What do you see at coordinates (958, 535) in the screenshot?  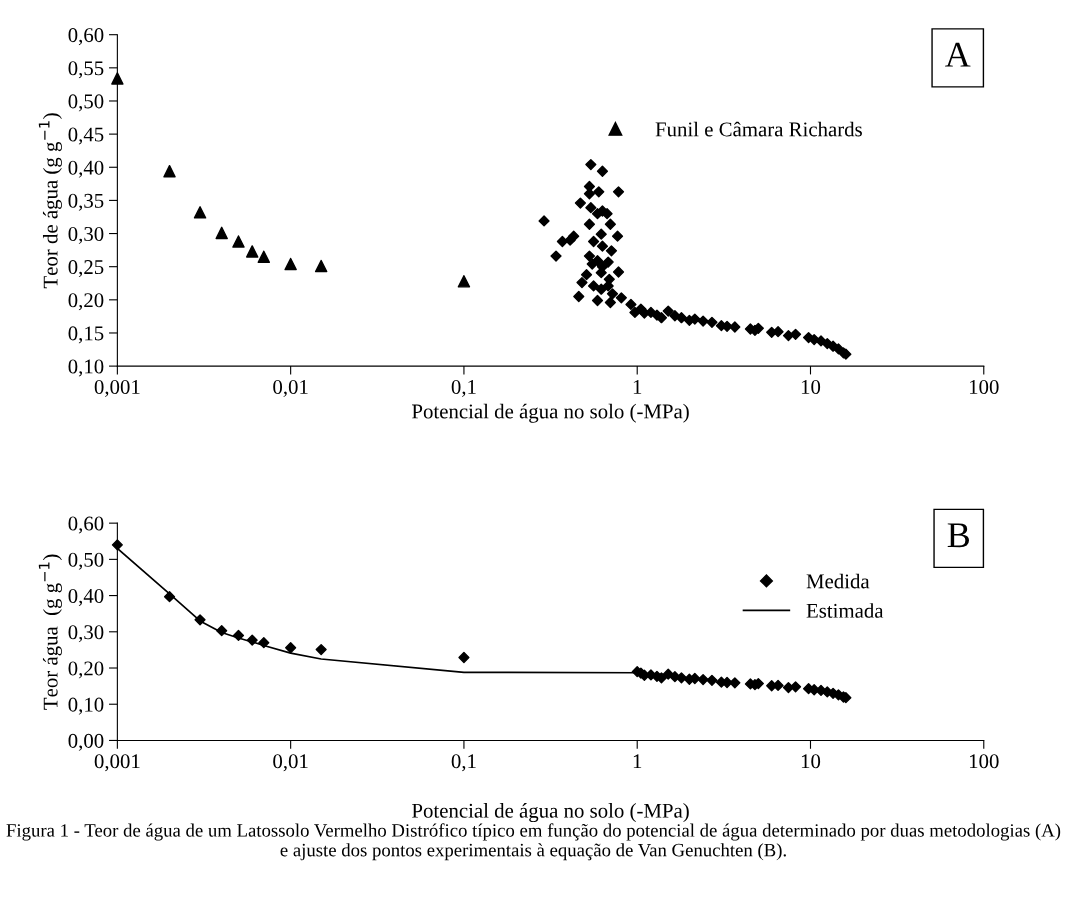 I see `annotation: B` at bounding box center [958, 535].